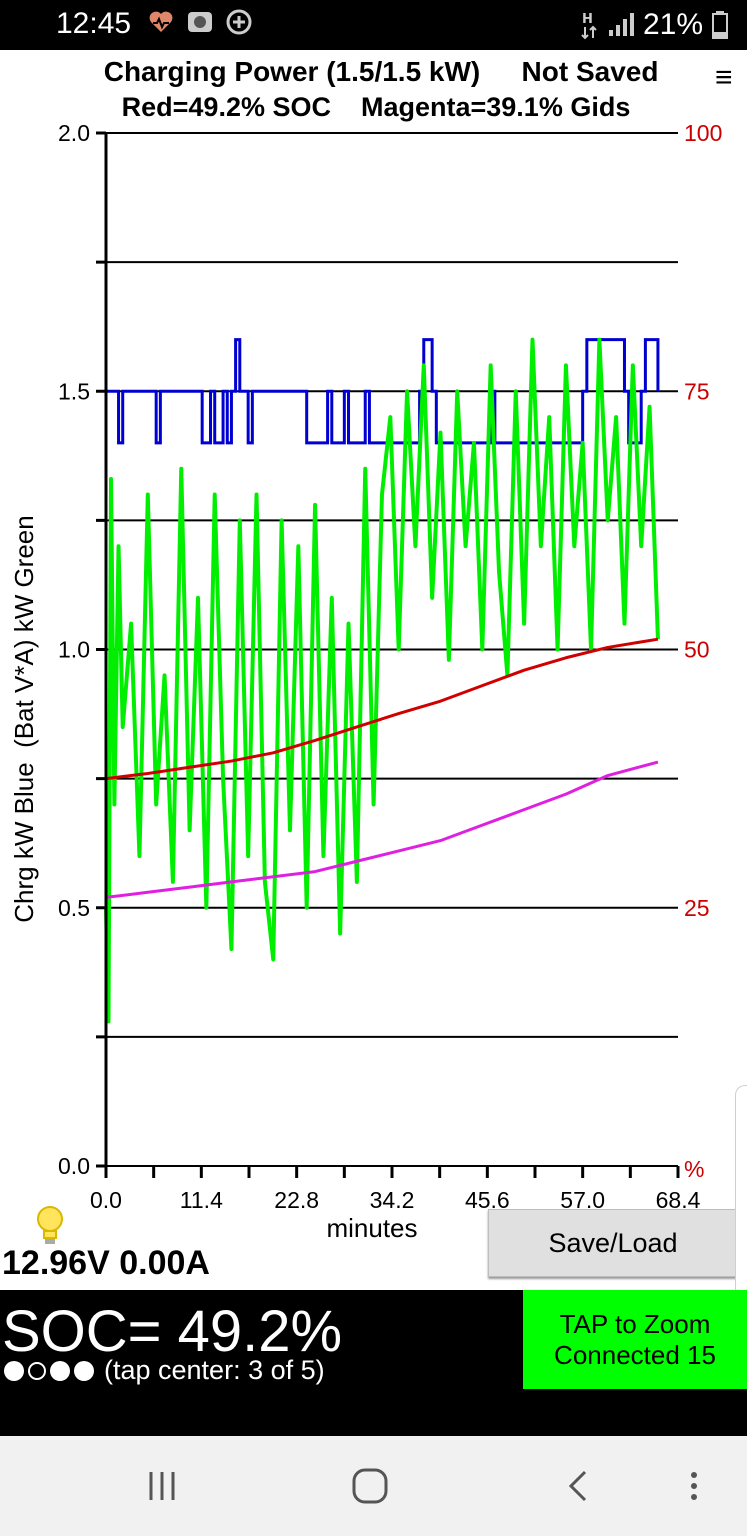 The width and height of the screenshot is (747, 1536). Describe the element at coordinates (201, 1200) in the screenshot. I see `x-tick-label: 11.4` at that location.